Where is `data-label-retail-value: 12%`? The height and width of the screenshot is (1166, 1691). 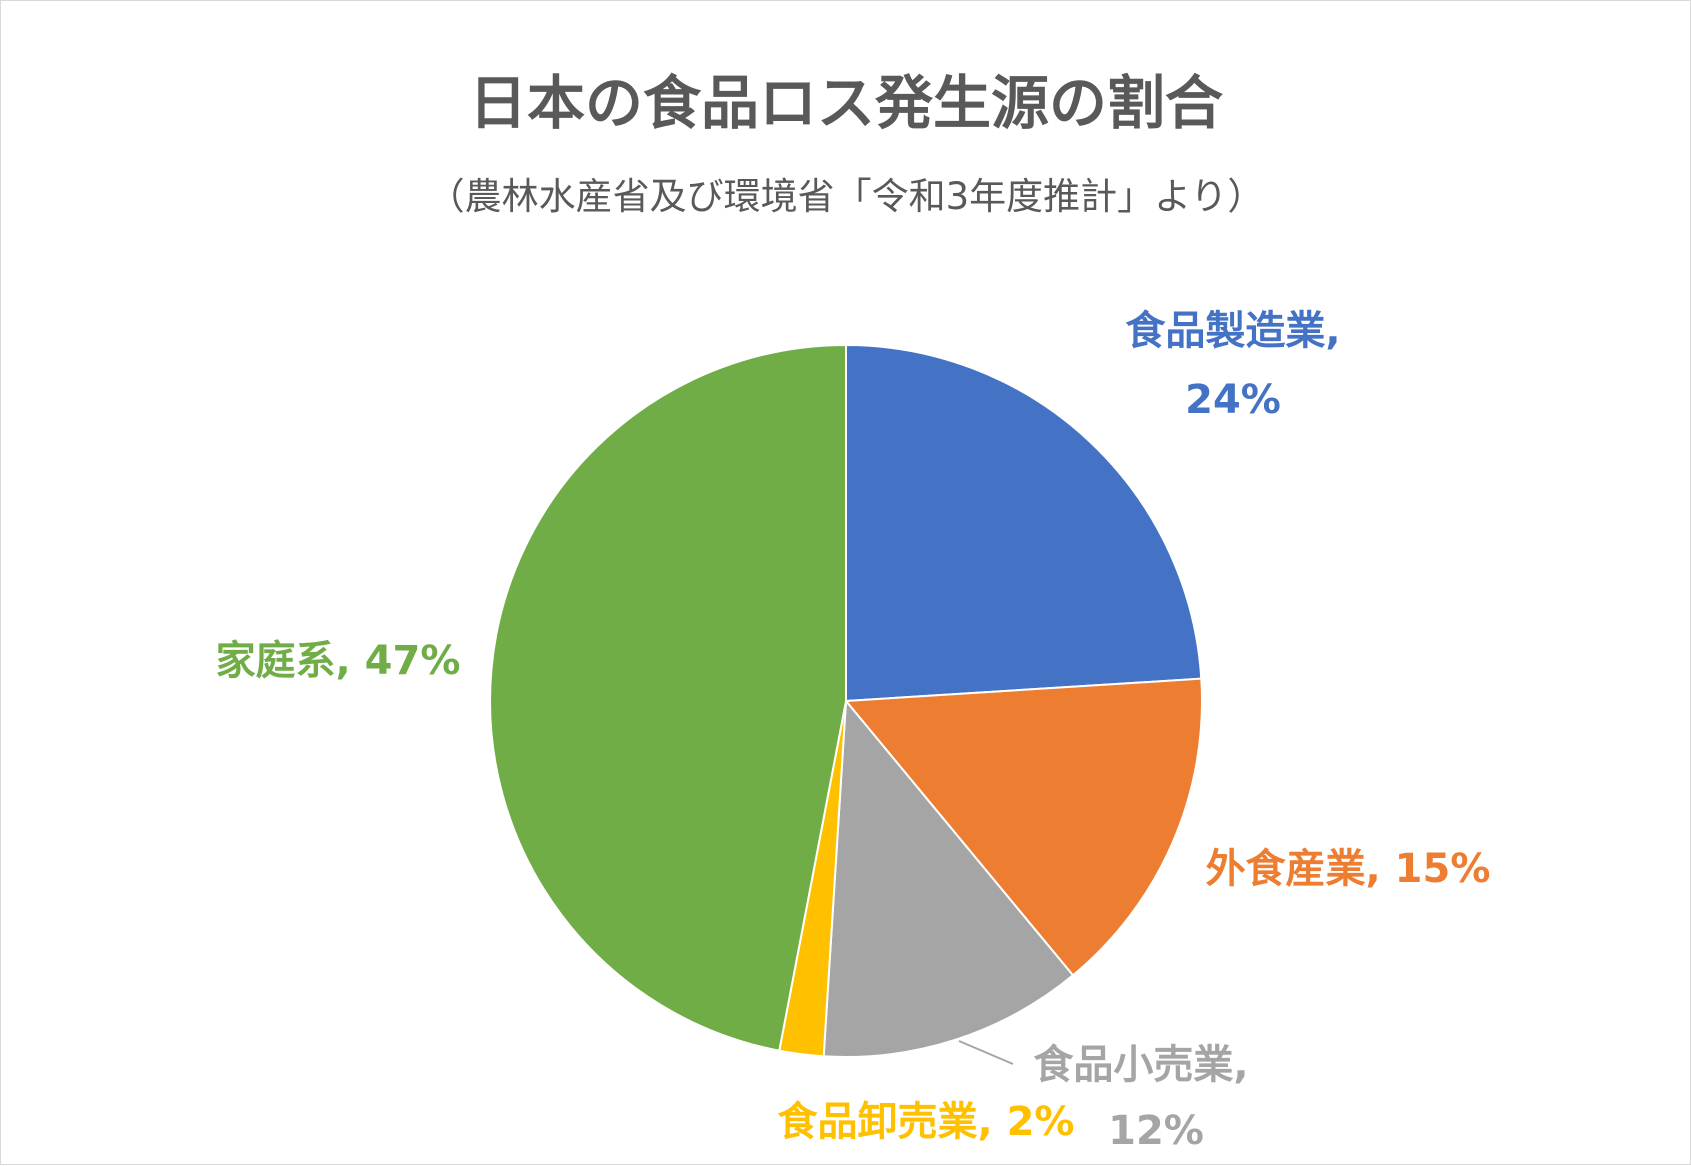 data-label-retail-value: 12% is located at coordinates (1156, 1131).